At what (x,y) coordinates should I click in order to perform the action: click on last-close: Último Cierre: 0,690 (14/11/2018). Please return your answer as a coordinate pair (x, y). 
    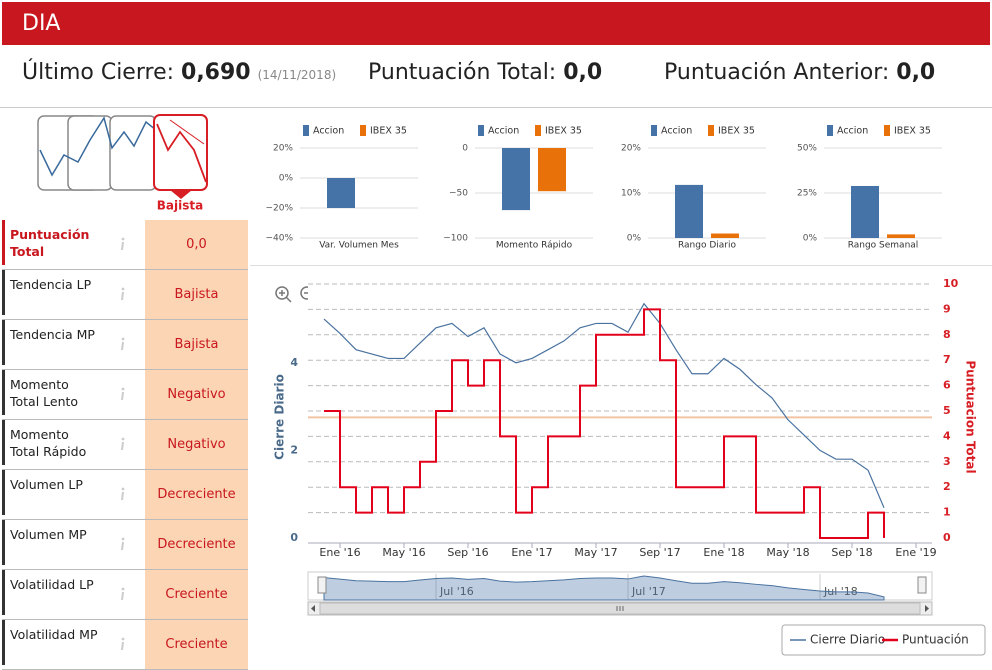
    Looking at the image, I should click on (179, 72).